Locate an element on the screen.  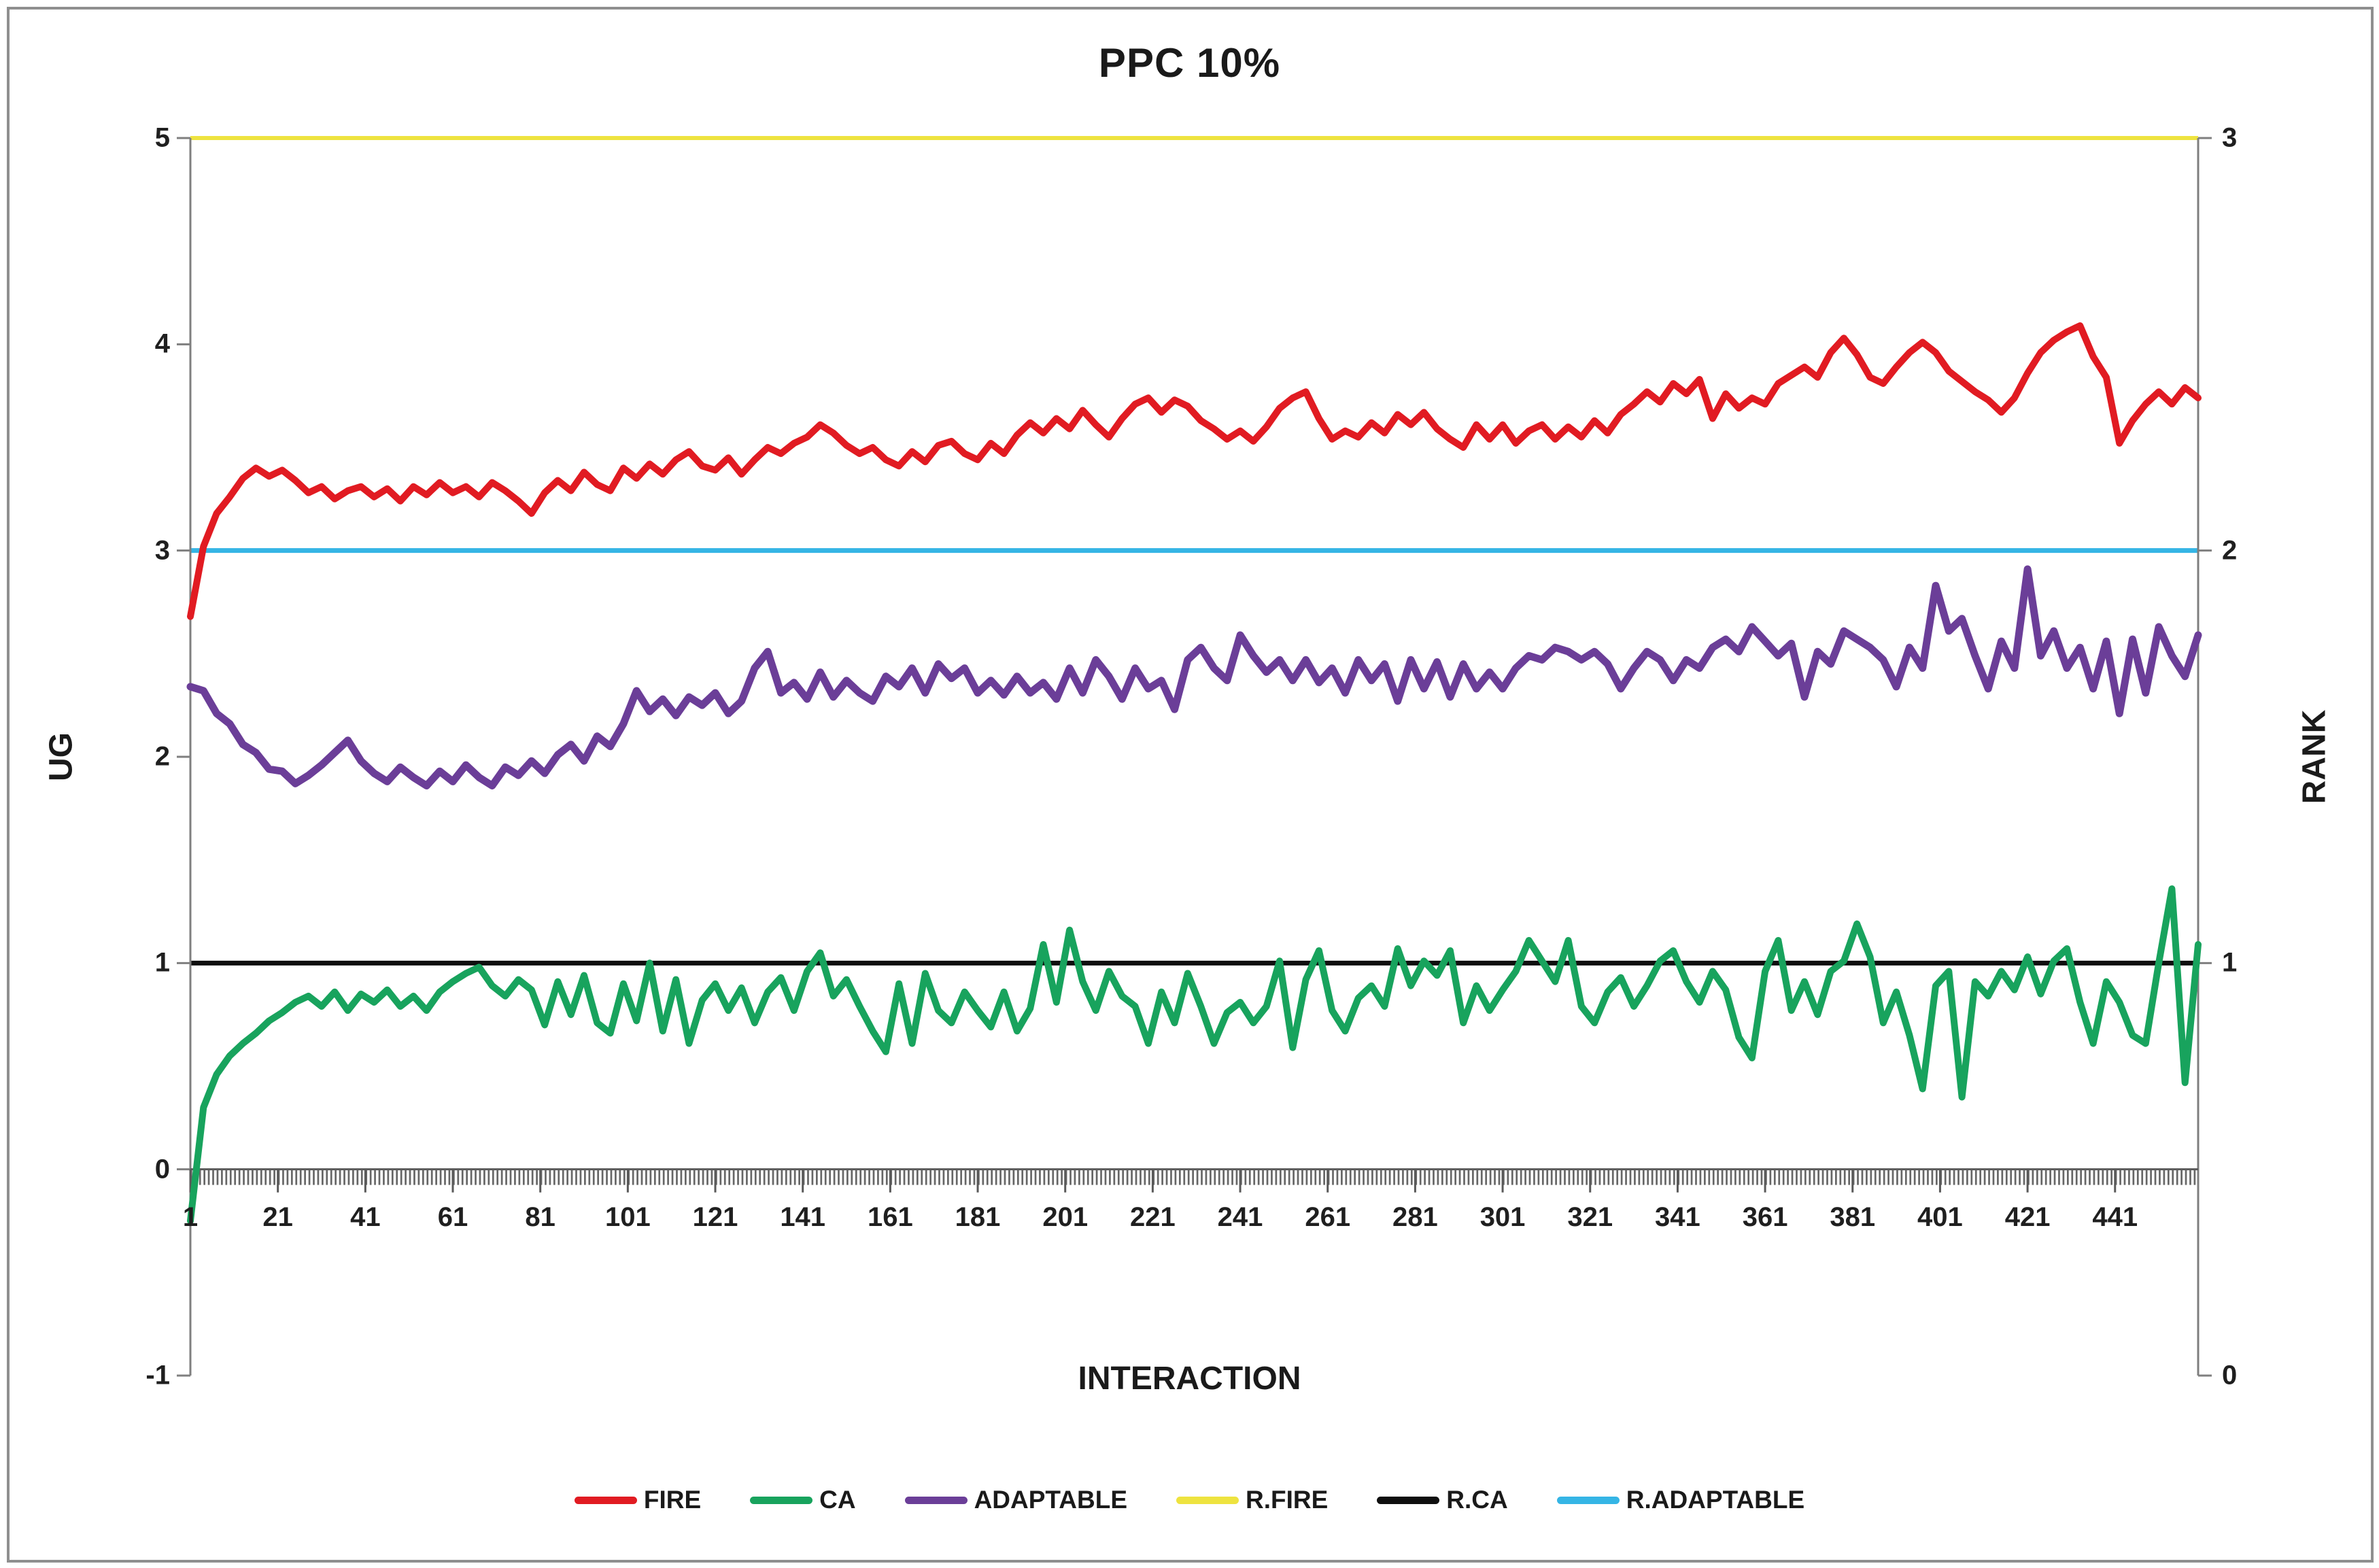
x-tick-label: 21 is located at coordinates (277, 1217).